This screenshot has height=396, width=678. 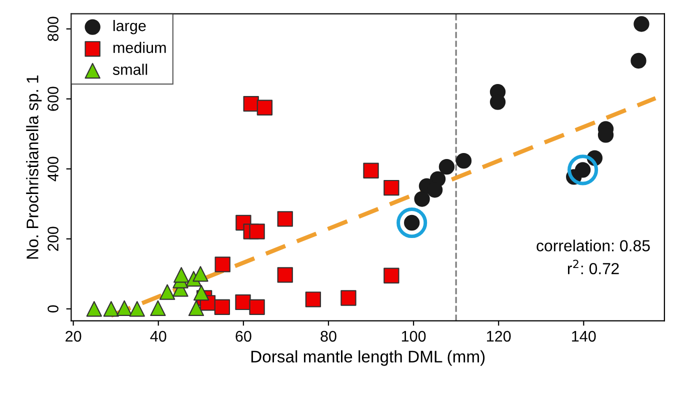 I want to click on legend-label: large, so click(x=129, y=27).